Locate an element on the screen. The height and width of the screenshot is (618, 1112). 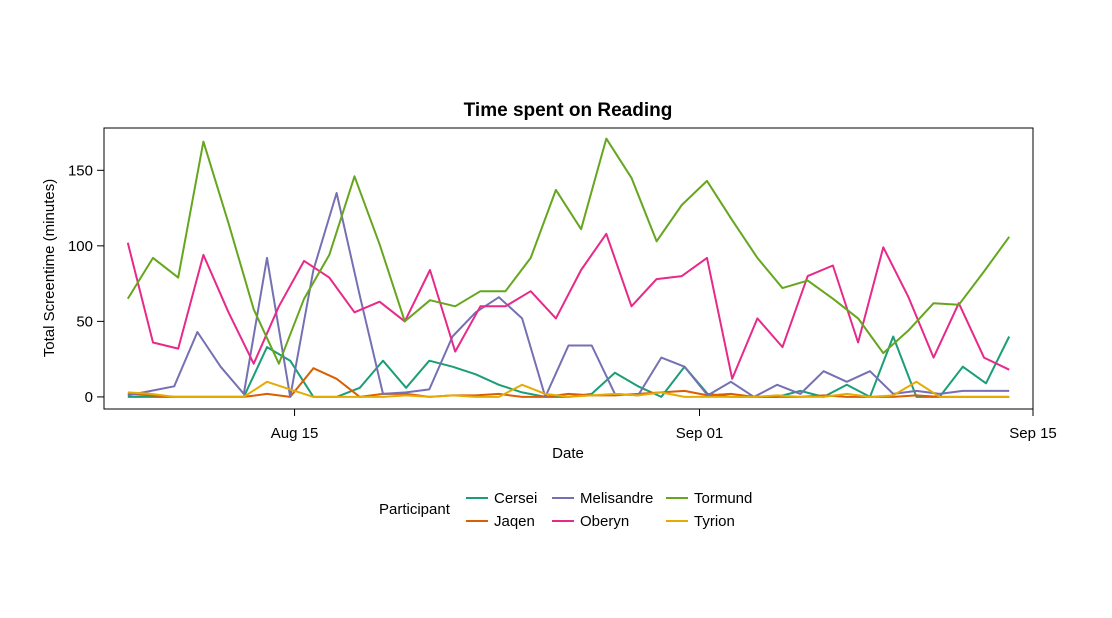
legend-label-tormund: Tormund is located at coordinates (723, 498).